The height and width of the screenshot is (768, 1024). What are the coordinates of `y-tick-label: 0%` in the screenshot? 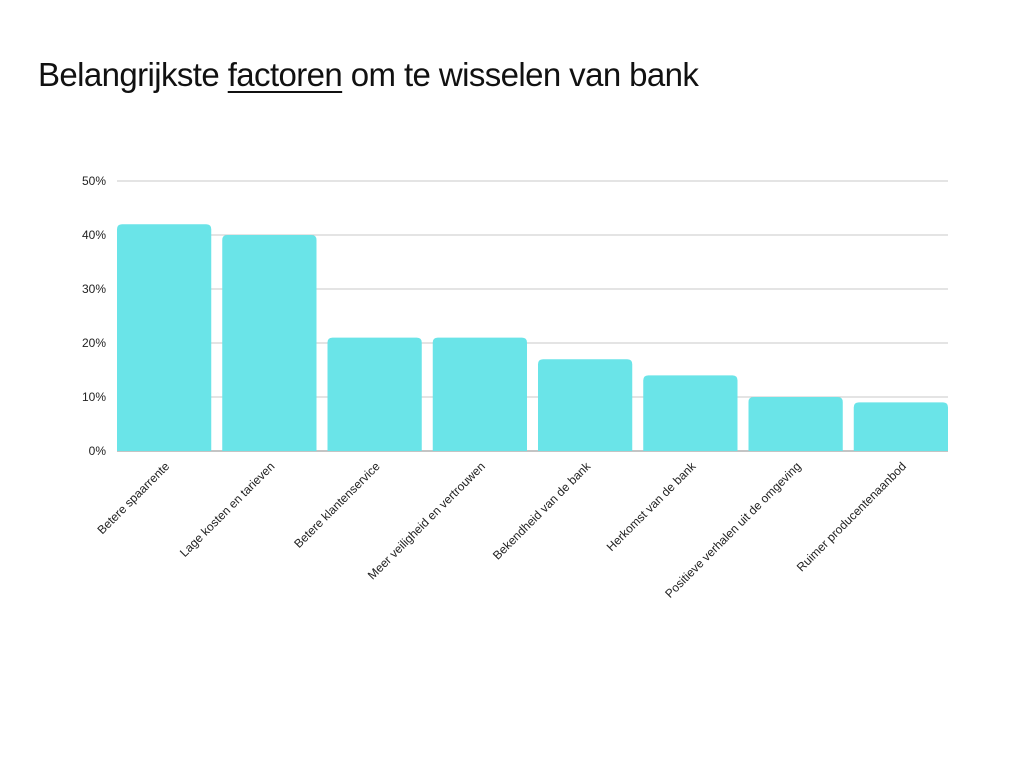 It's located at (98, 451).